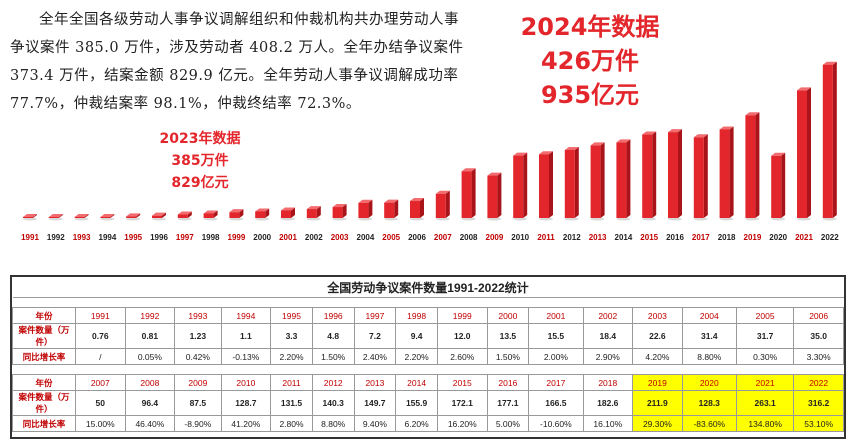 The height and width of the screenshot is (442, 860). I want to click on bar-shadow-2010, so click(520, 219).